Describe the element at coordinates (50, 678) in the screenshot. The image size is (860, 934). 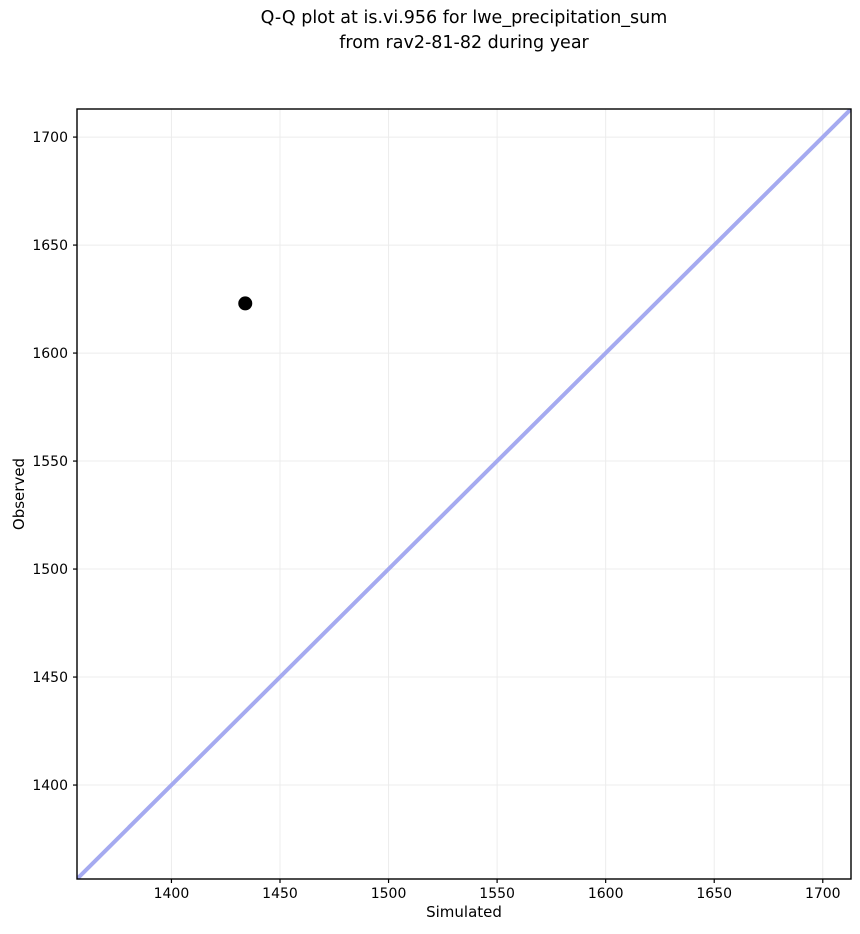
I see `y-tick-label: 1450` at that location.